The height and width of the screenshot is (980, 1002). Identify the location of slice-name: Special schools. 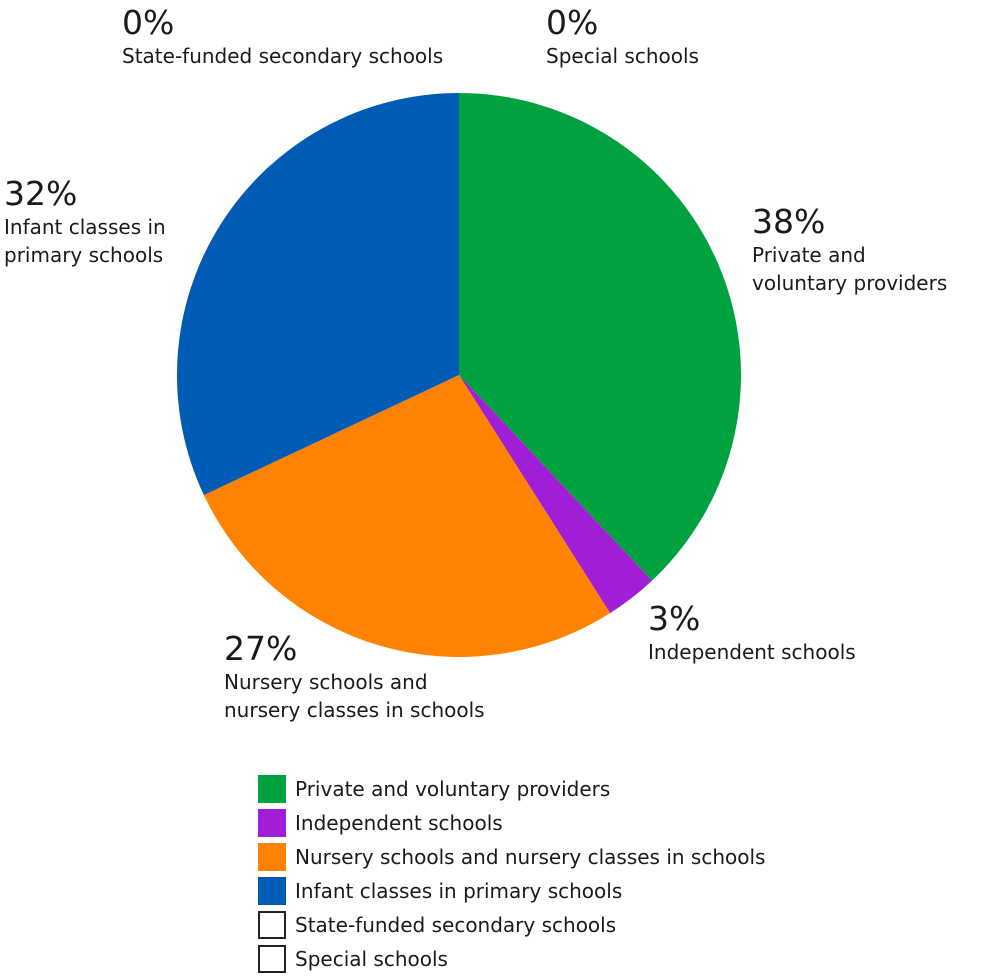
(622, 56).